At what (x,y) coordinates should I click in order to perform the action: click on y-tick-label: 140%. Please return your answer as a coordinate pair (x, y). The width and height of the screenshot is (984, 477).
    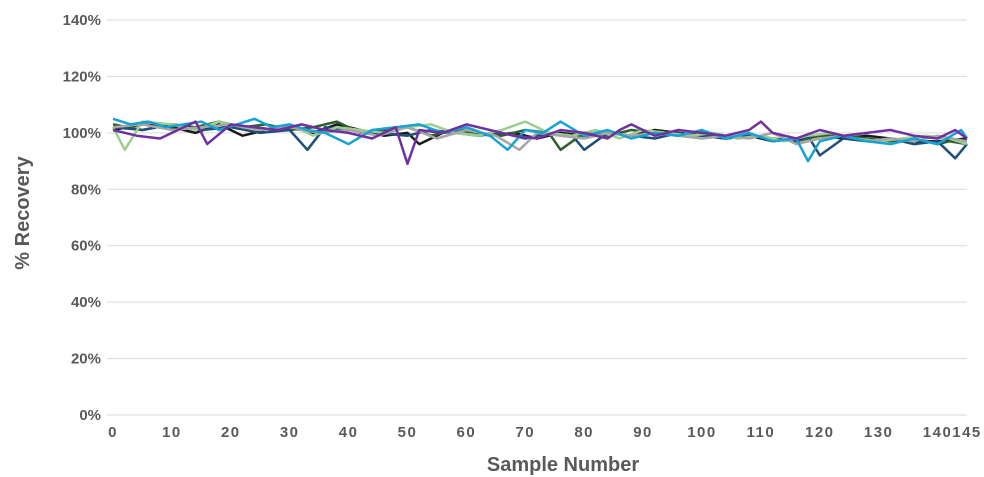
    Looking at the image, I should click on (82, 20).